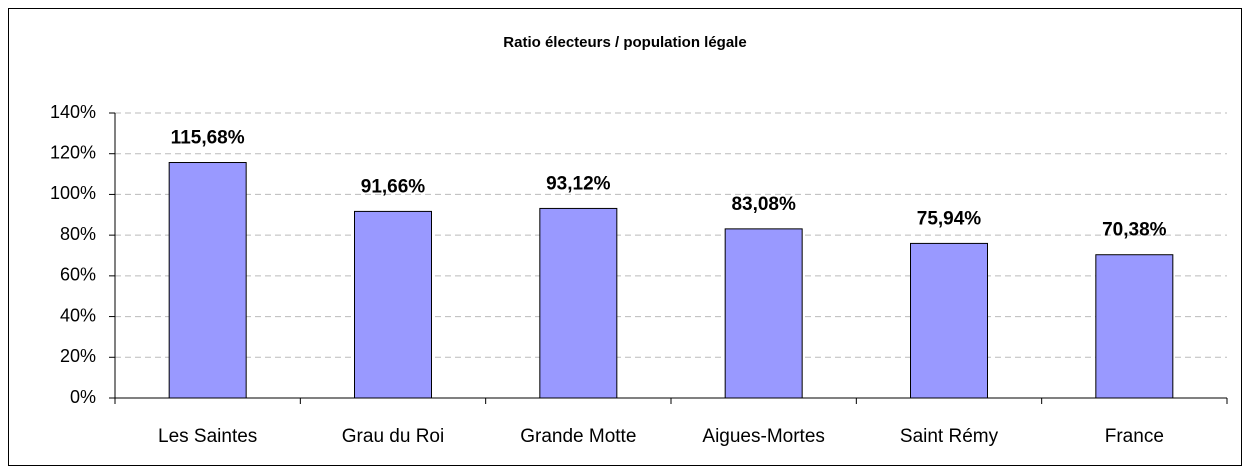 This screenshot has width=1249, height=475. Describe the element at coordinates (578, 183) in the screenshot. I see `data-label: 93,12%` at that location.